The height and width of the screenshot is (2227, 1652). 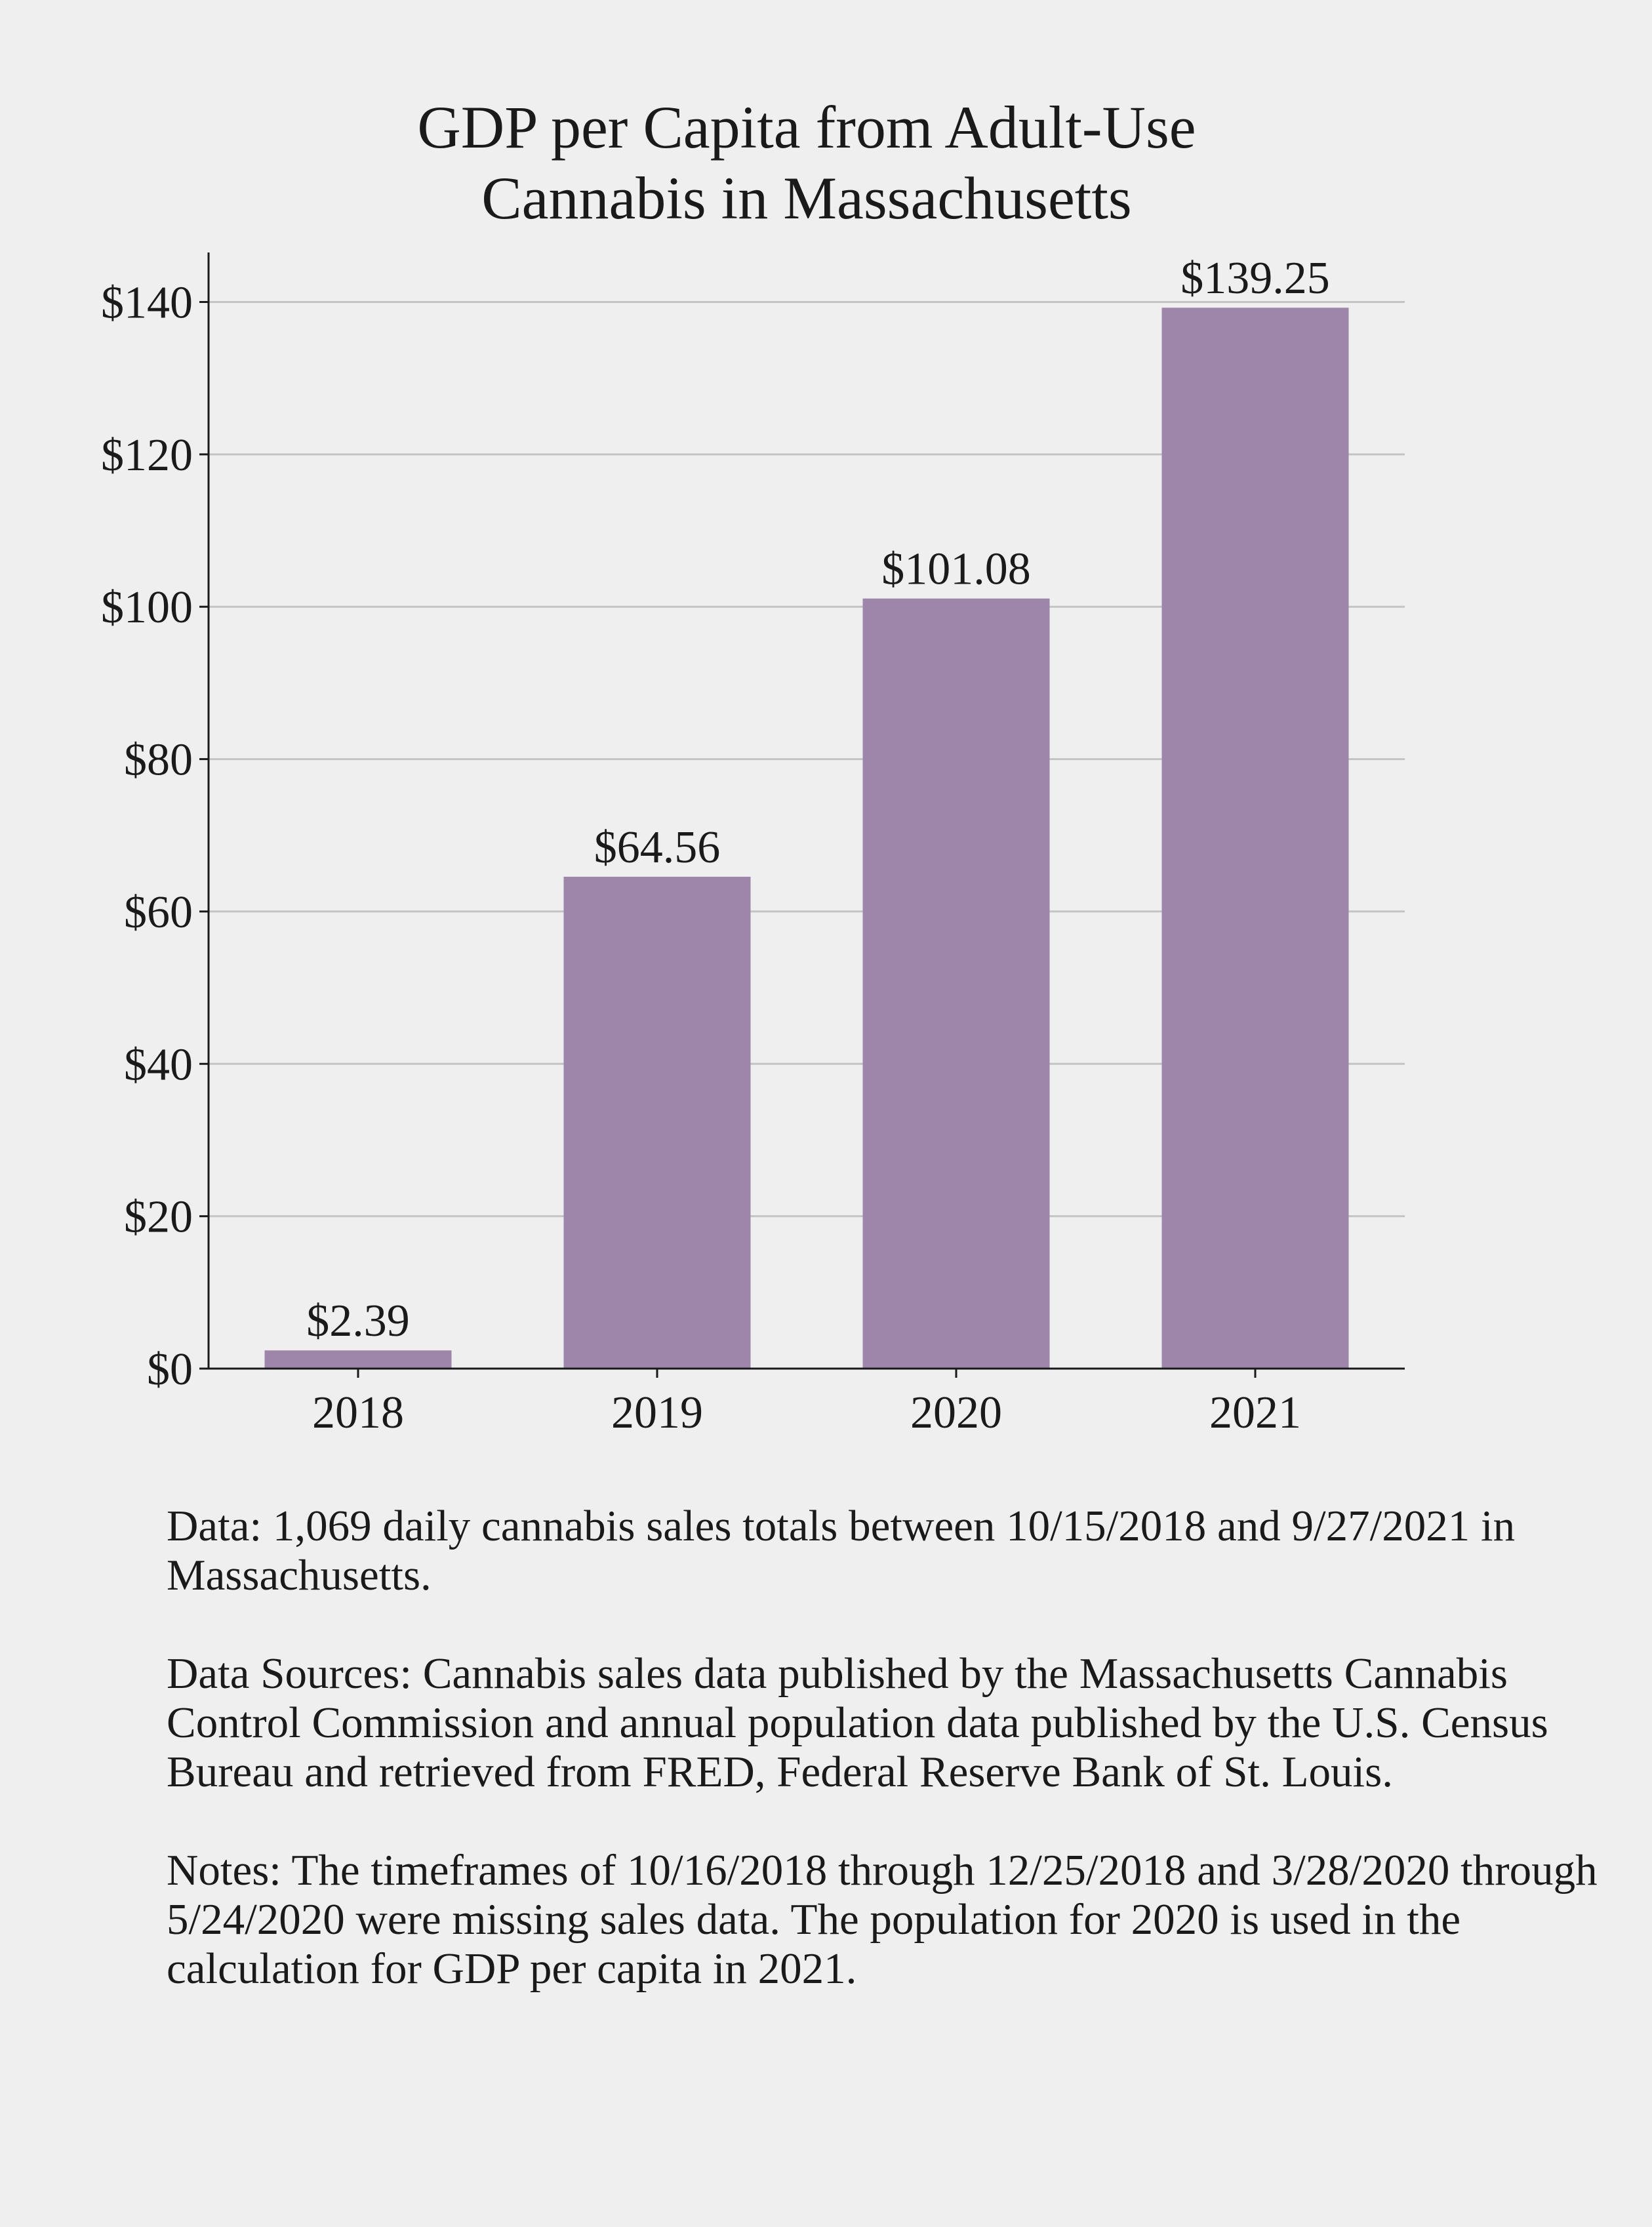 I want to click on bar-value-label: $101.08, so click(x=956, y=569).